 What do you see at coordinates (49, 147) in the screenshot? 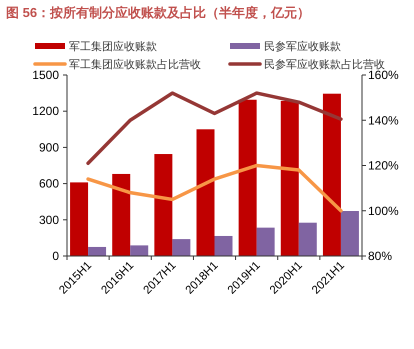
I see `y-tick-label: 900` at bounding box center [49, 147].